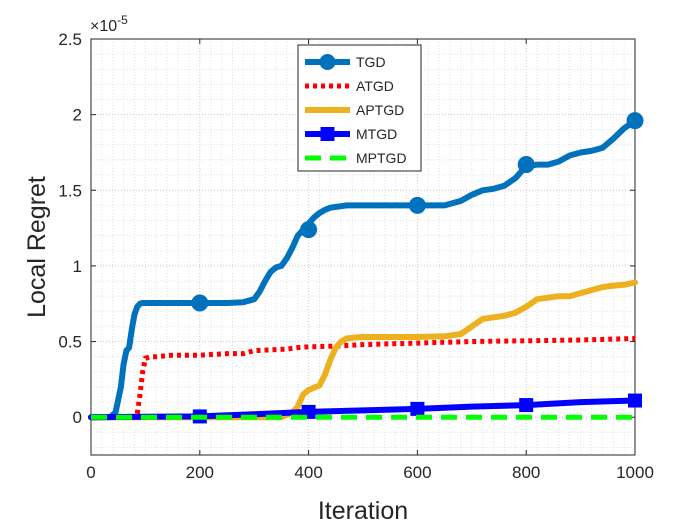  I want to click on x-tick-label: 600, so click(417, 472).